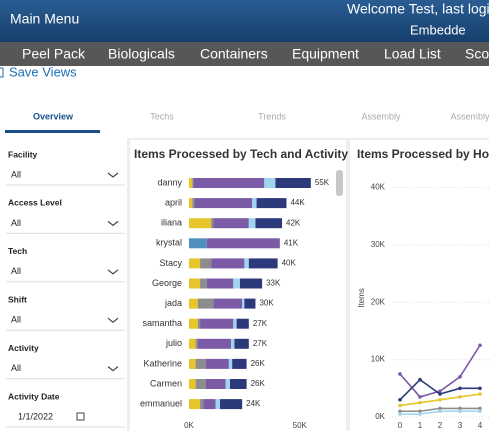 This screenshot has width=489, height=431. Describe the element at coordinates (173, 343) in the screenshot. I see `category-label: julio` at that location.